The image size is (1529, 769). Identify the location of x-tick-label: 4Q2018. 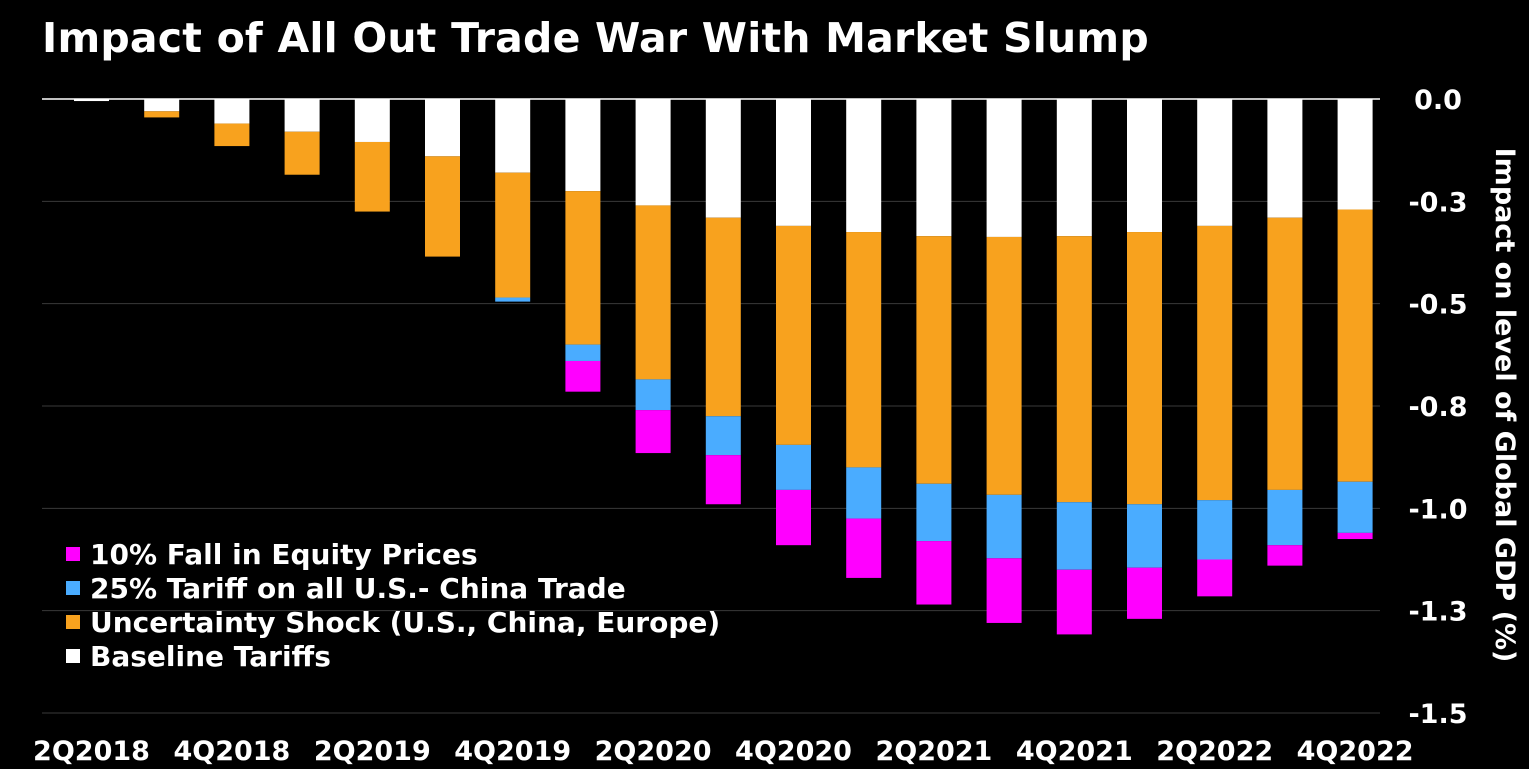
(231, 751).